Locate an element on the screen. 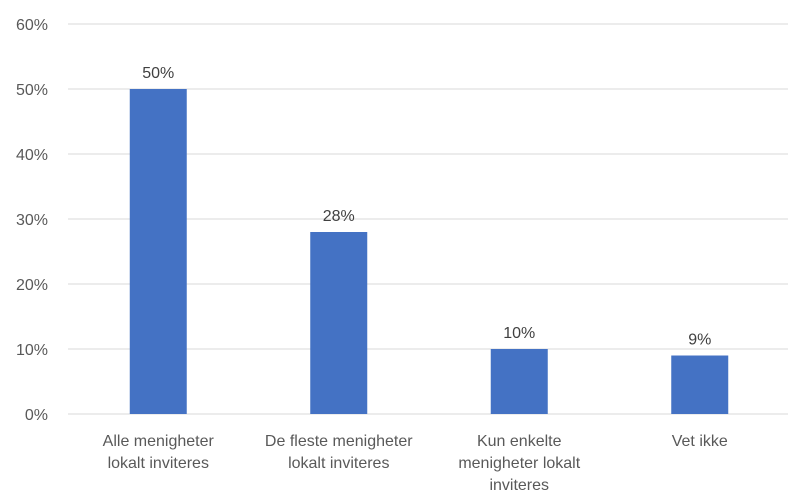 The height and width of the screenshot is (500, 790). category-label: Alle menigheter lokalt inviteres is located at coordinates (159, 452).